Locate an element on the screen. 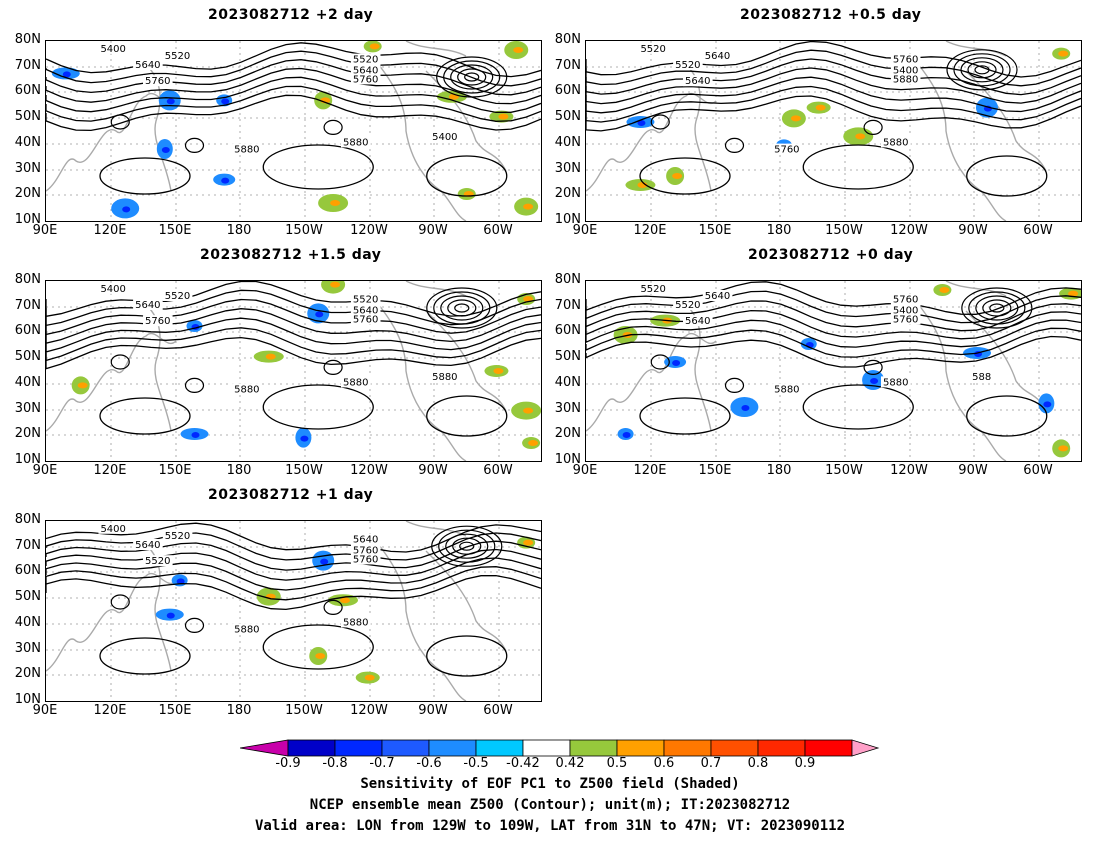 The image size is (1100, 850). map-panel-2day: 5400 5520 5640 5760 5520 5640 5760 5880 5880 5400 is located at coordinates (293, 131).